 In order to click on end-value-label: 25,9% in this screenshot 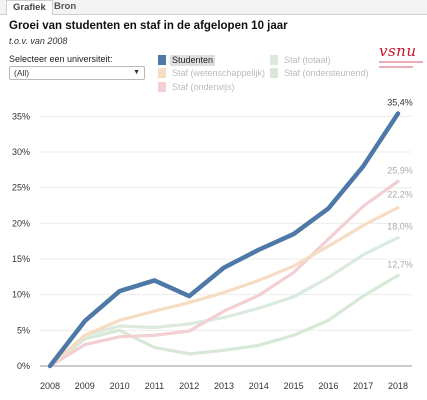, I will do `click(400, 170)`.